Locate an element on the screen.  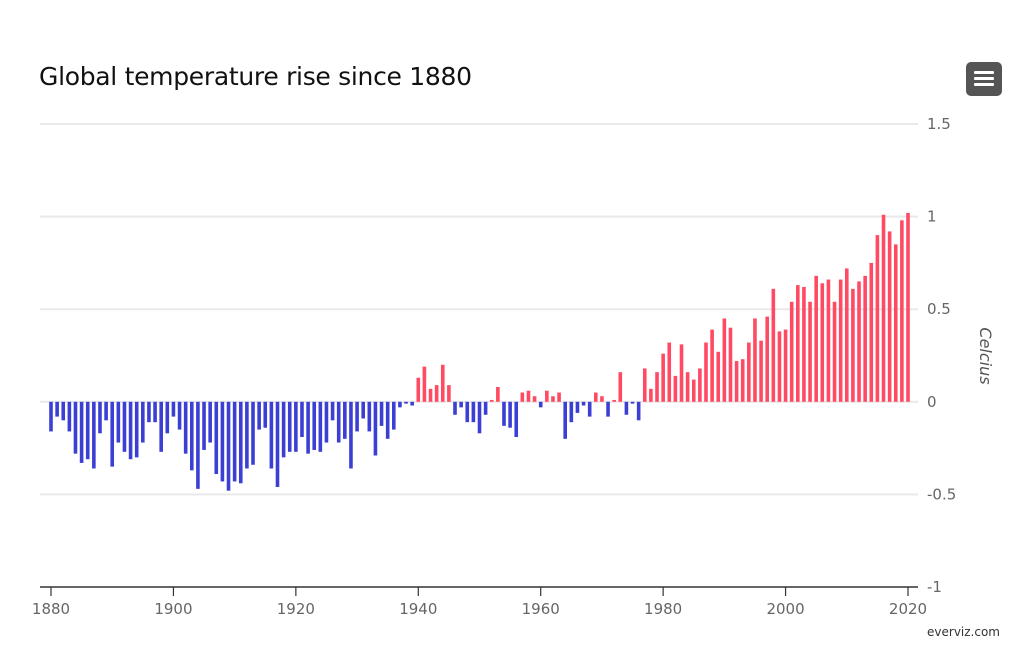
bar-1931 is located at coordinates (363, 410).